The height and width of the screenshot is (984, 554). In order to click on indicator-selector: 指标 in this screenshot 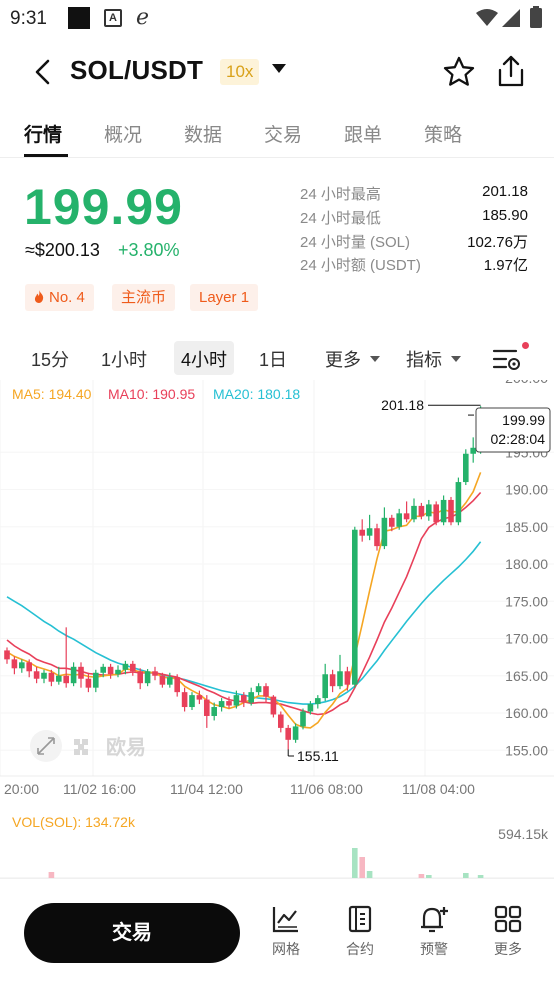, I will do `click(424, 360)`.